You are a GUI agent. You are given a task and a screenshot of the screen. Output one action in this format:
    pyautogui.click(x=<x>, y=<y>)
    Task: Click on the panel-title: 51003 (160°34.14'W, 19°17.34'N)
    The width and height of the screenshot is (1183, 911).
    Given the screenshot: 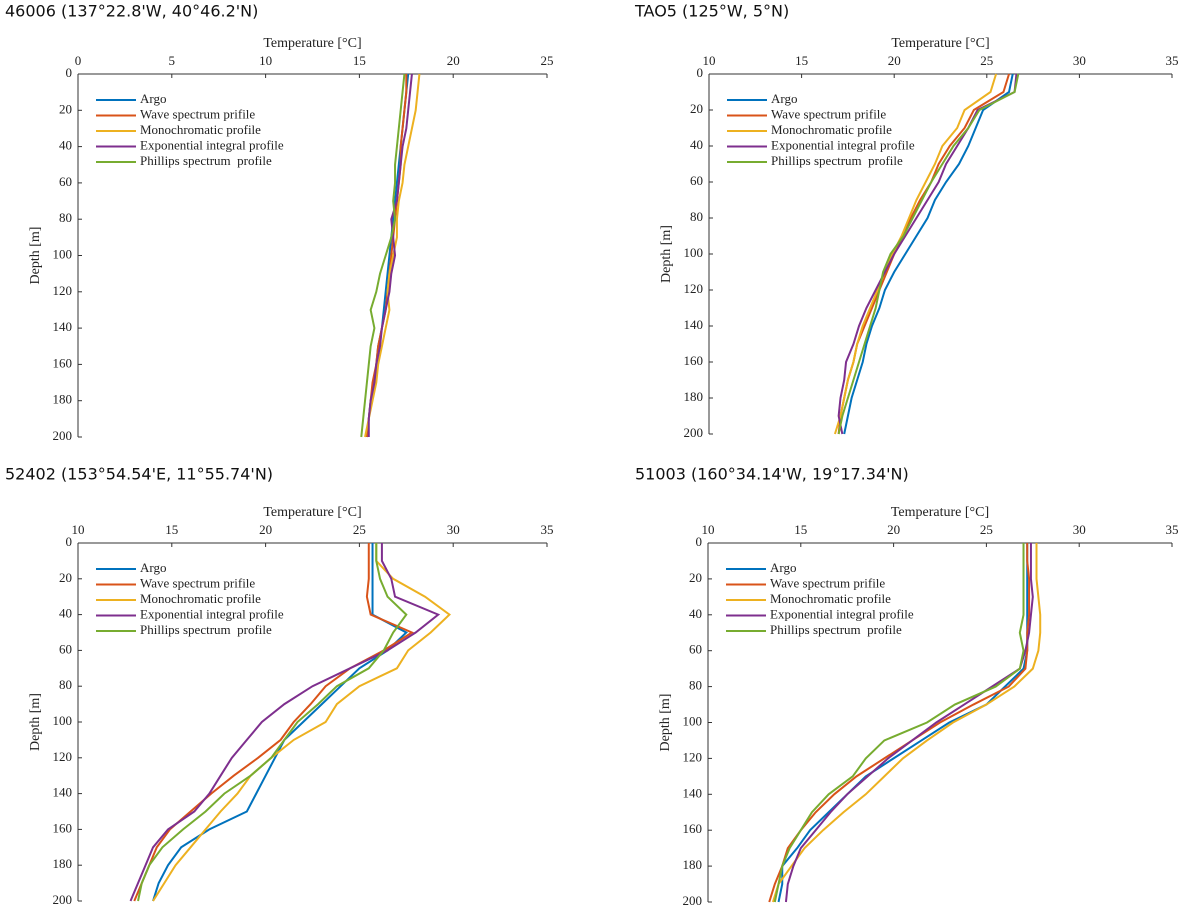 What is the action you would take?
    pyautogui.click(x=772, y=474)
    